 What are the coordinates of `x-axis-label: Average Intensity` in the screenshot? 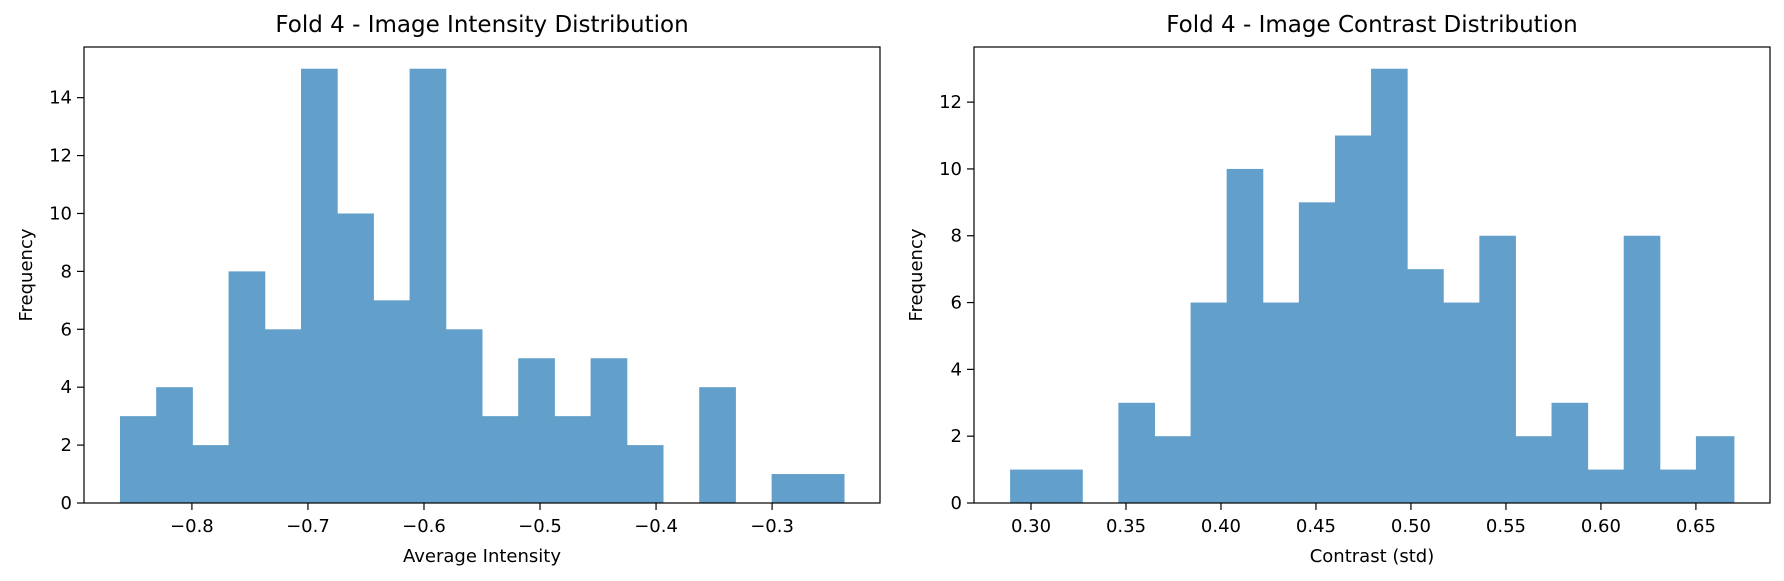 It's located at (482, 556).